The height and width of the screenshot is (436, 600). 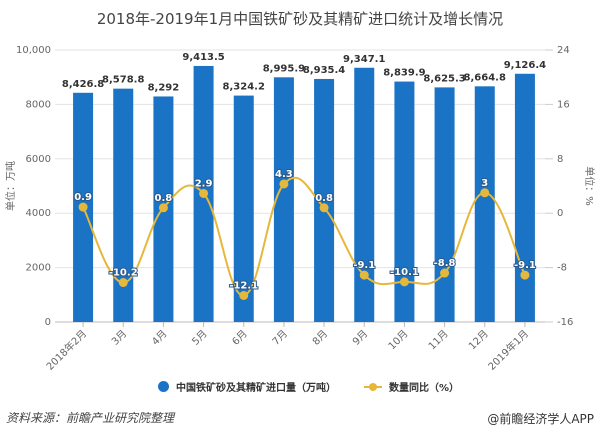 I want to click on line-value-label: 4.3, so click(x=284, y=174).